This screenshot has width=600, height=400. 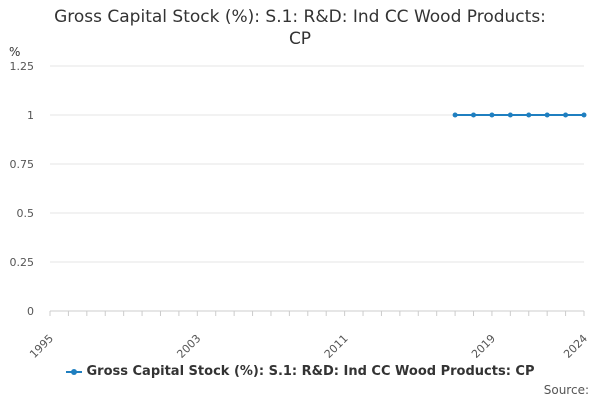 What do you see at coordinates (22, 189) in the screenshot?
I see `y-axis: 0 0.25 0.5 0.75 1 1.25` at bounding box center [22, 189].